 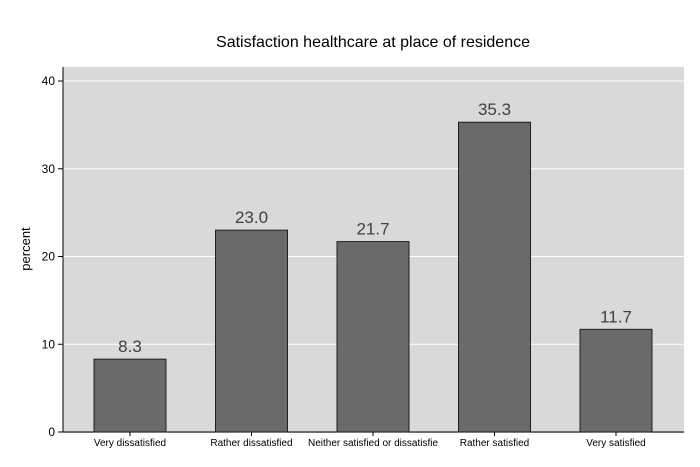 What do you see at coordinates (251, 443) in the screenshot?
I see `x-tick-label: Rather dissatisfied` at bounding box center [251, 443].